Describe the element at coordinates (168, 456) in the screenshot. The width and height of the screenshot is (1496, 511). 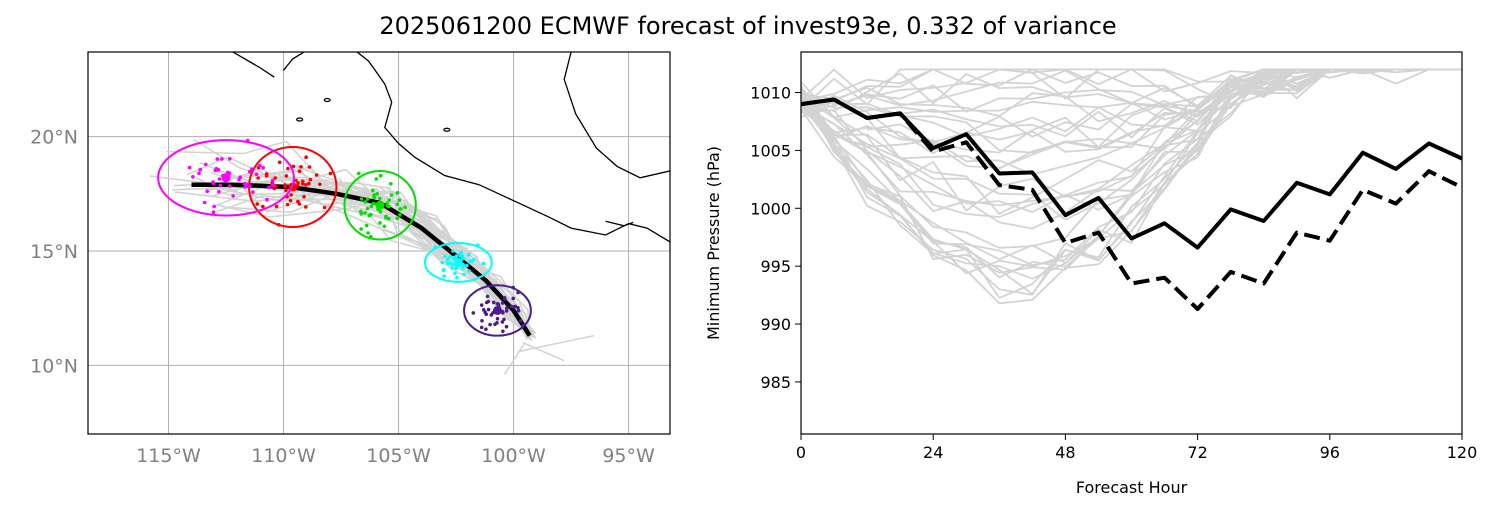
I see `map-x-tick-label: 115°W` at that location.